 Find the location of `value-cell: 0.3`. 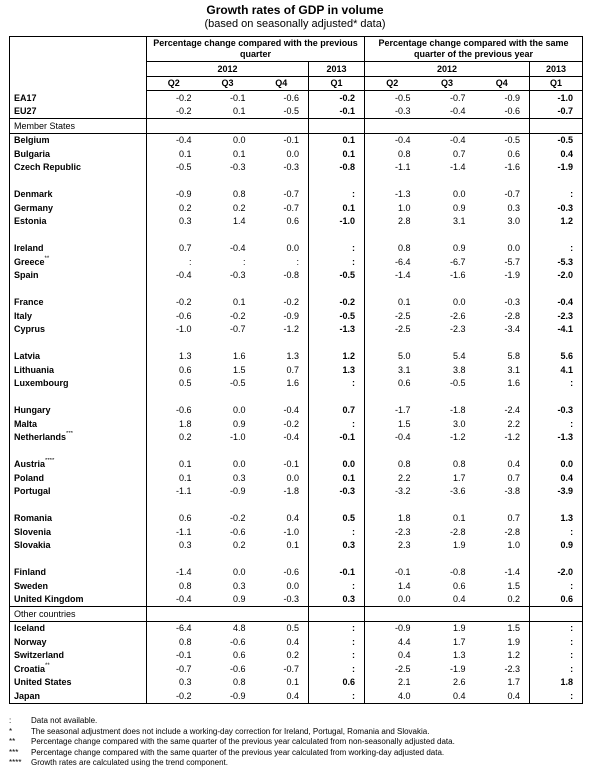

value-cell: 0.3 is located at coordinates (185, 221).